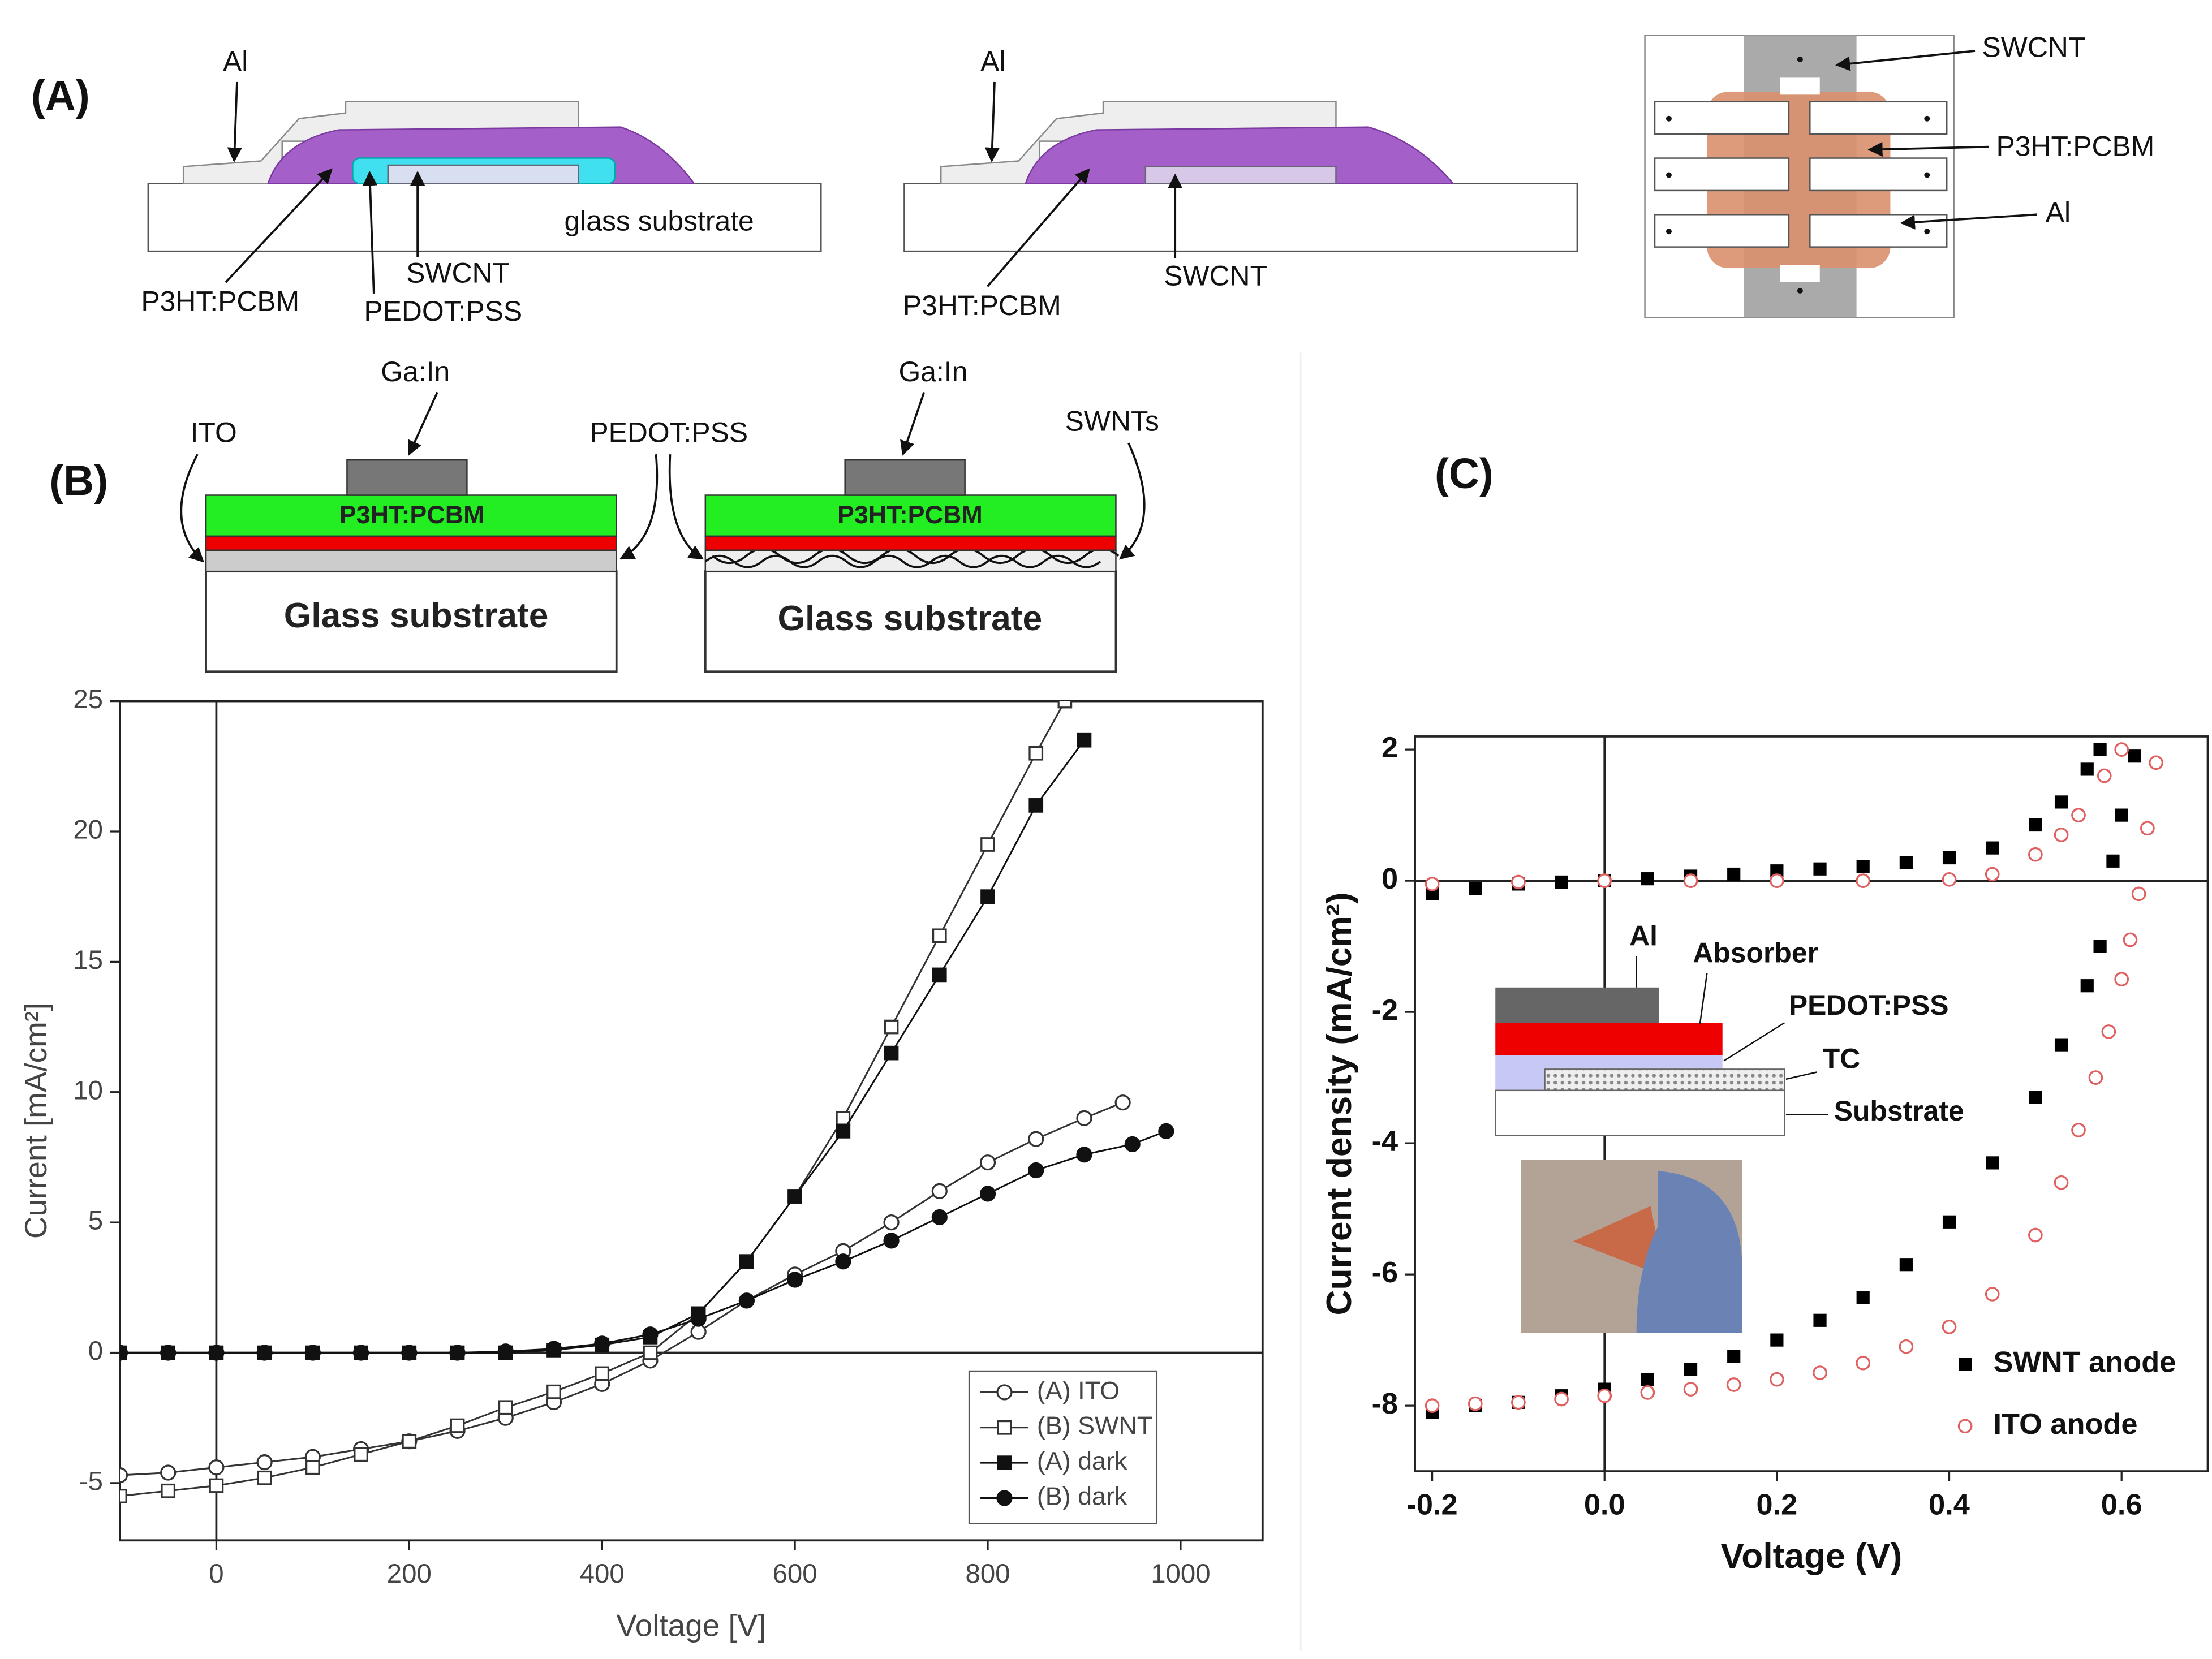 The height and width of the screenshot is (1659, 2212). Describe the element at coordinates (91, 1481) in the screenshot. I see `y-tick-label: -5` at that location.